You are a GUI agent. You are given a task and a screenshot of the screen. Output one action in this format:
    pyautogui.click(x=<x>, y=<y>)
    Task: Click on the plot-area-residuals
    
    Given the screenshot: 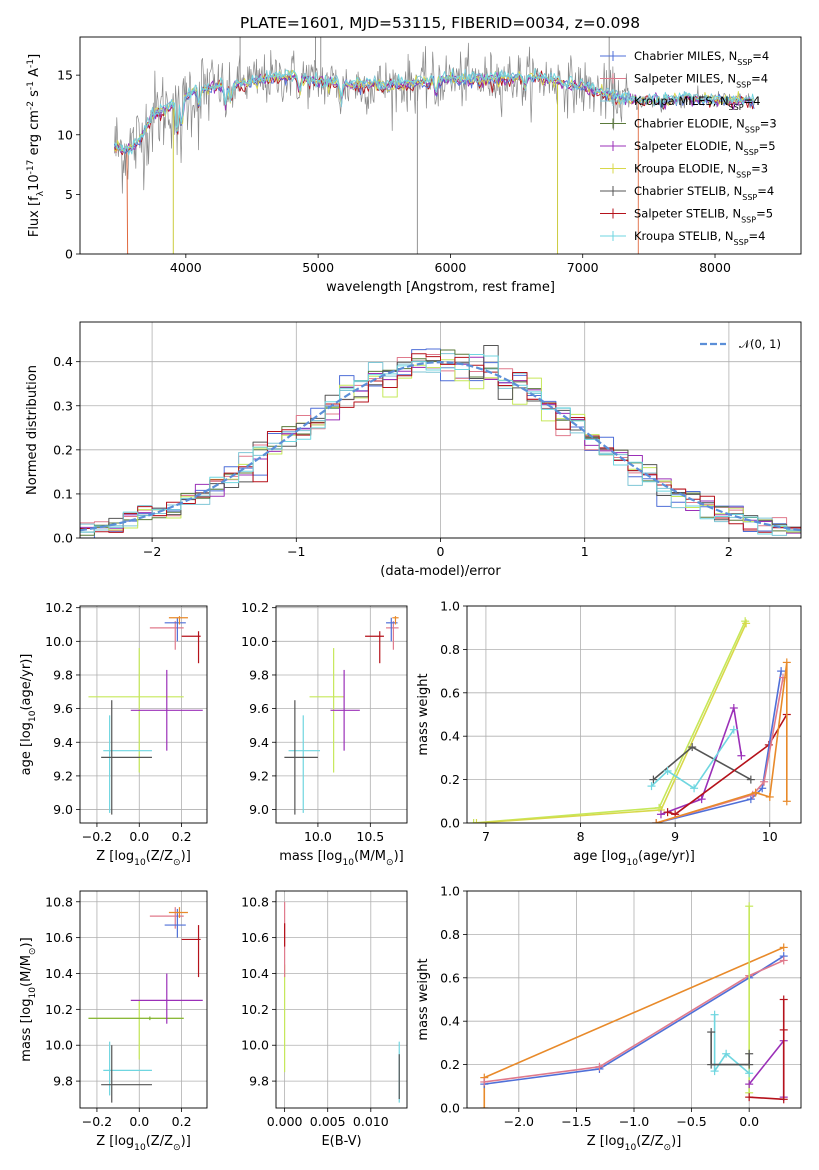 What is the action you would take?
    pyautogui.click(x=440, y=441)
    